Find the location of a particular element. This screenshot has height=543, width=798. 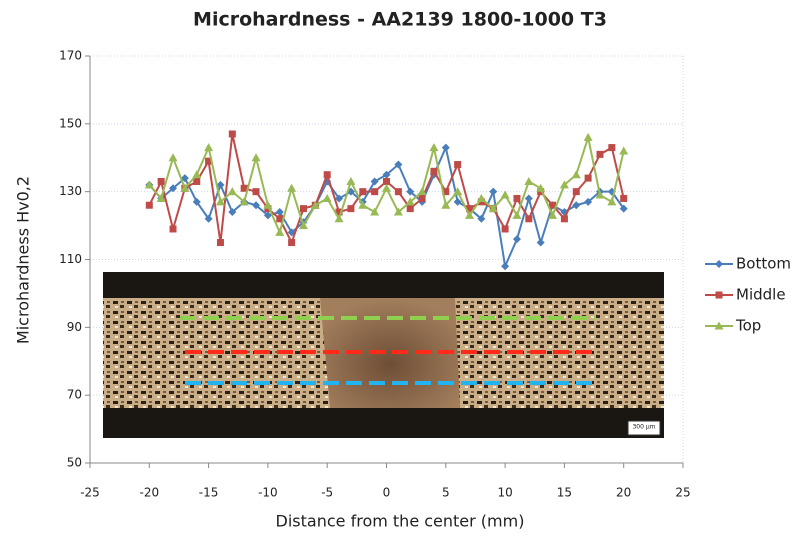

series is located at coordinates (386, 184).